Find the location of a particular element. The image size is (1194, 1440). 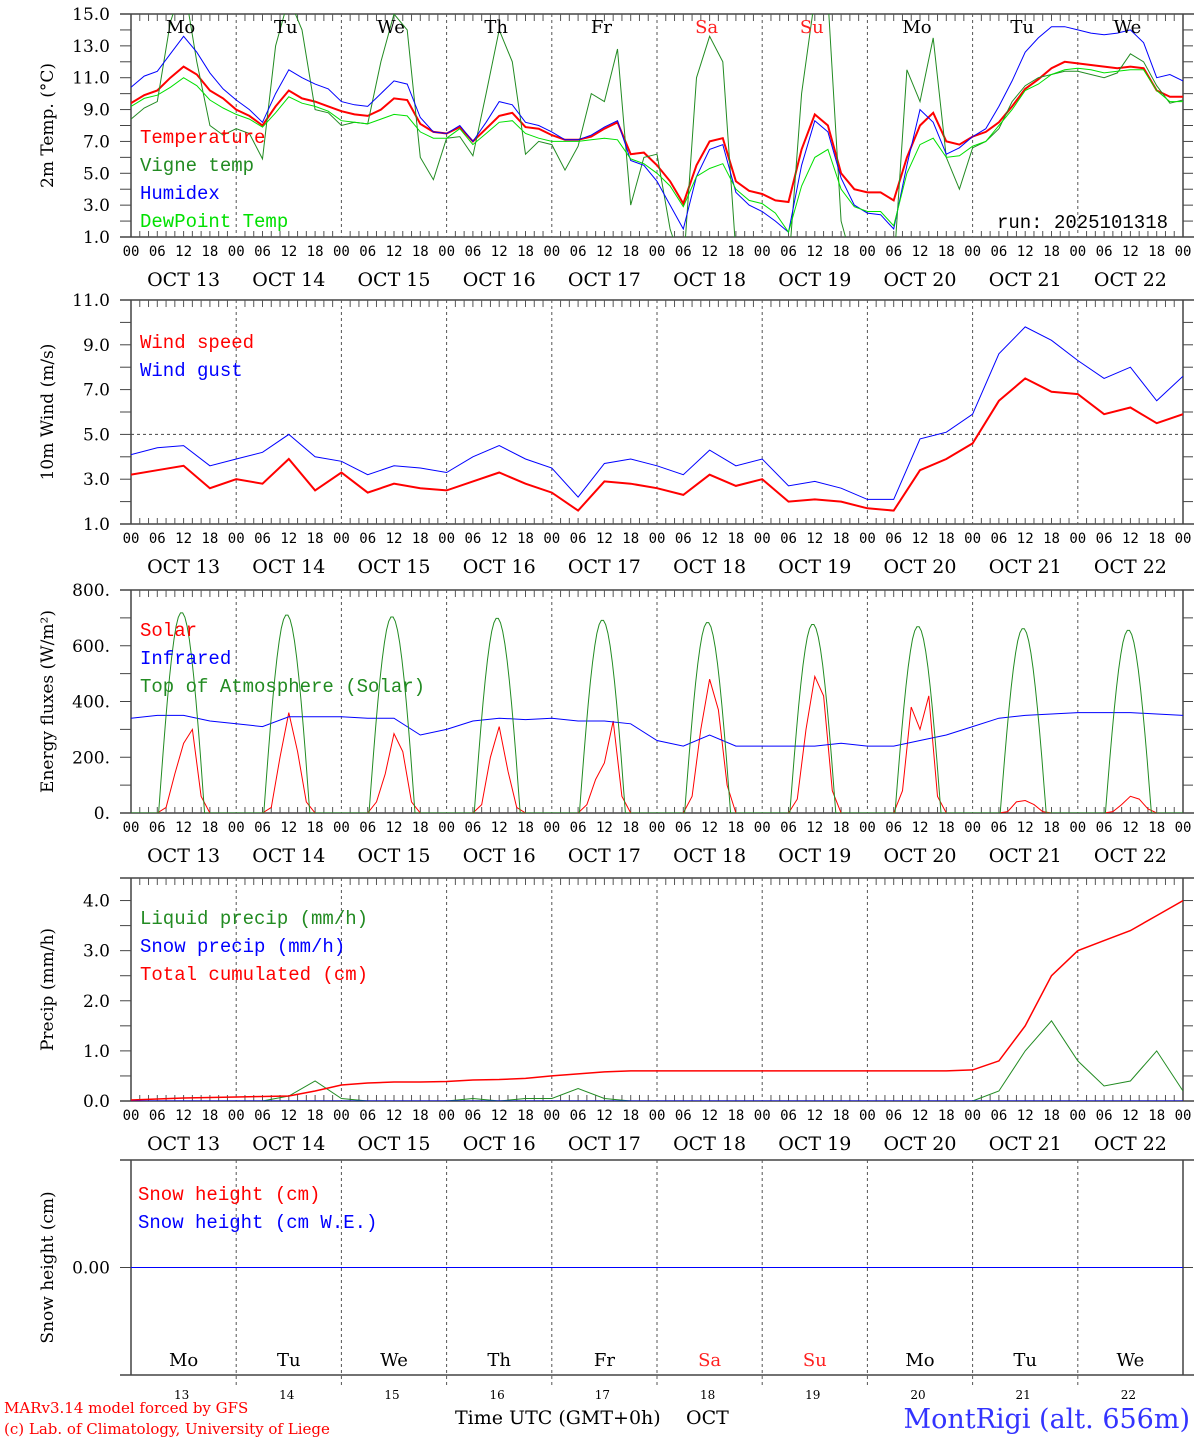

day-name-bottom: Mo is located at coordinates (183, 1360).